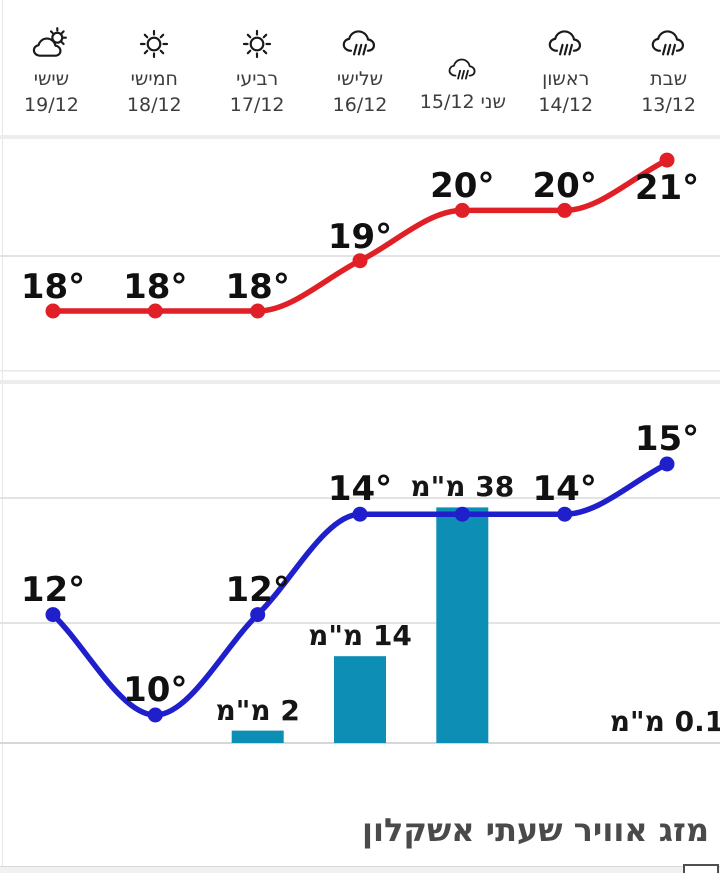 This screenshot has height=873, width=720. I want to click on day-name: שלישי, so click(360, 79).